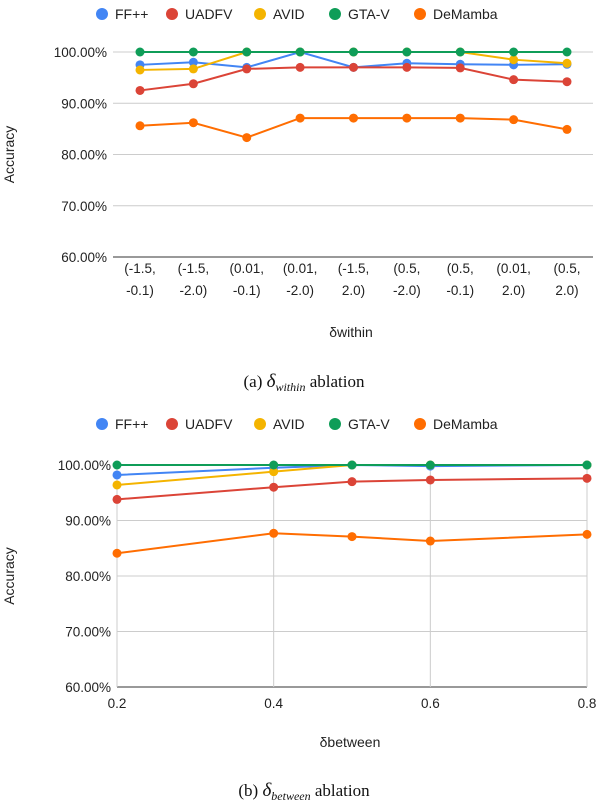 This screenshot has width=609, height=807. I want to click on x-tick-label: 0.4, so click(273, 703).